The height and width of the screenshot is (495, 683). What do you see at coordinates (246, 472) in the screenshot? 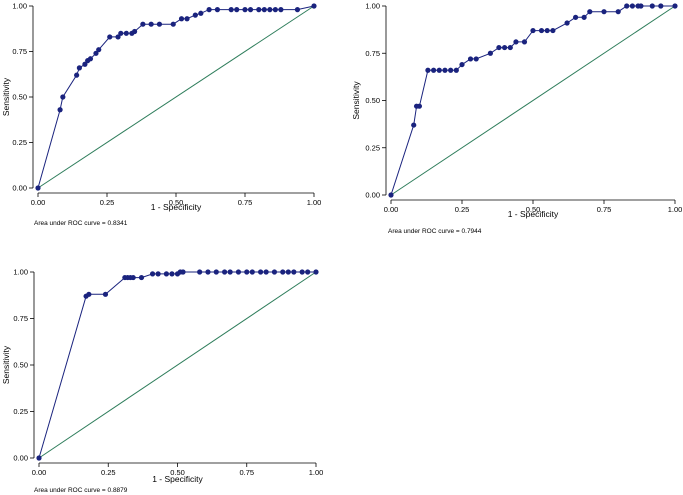
I see `x-tick-label: 0.75` at bounding box center [246, 472].